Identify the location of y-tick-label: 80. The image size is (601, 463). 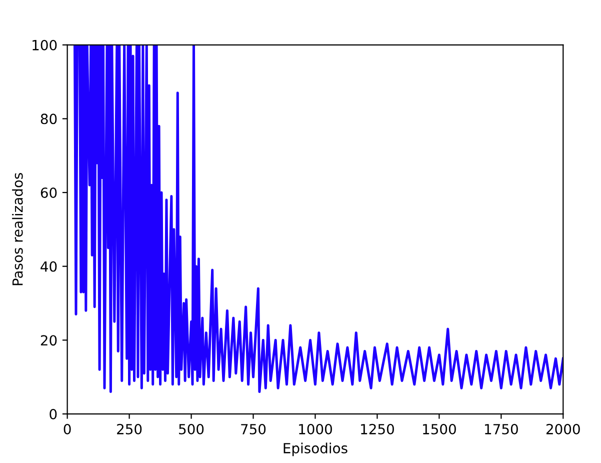
(48, 119).